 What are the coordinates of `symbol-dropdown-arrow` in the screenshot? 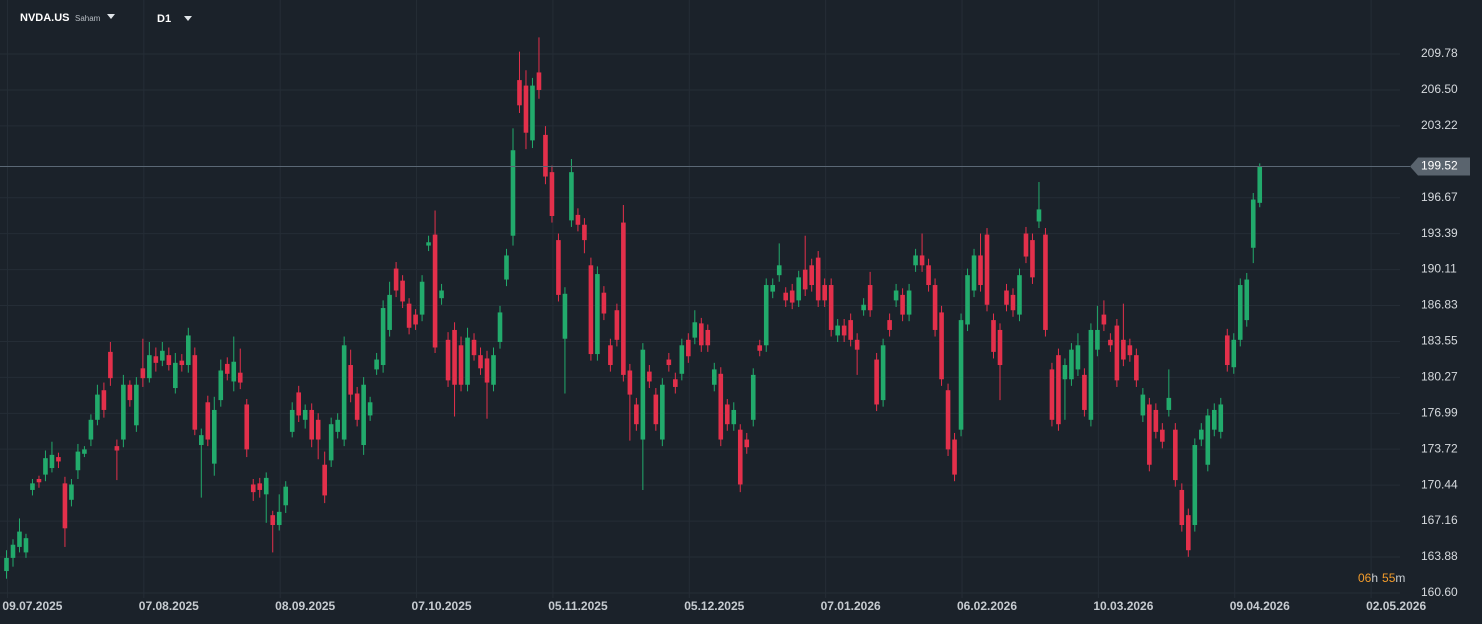 It's located at (111, 16).